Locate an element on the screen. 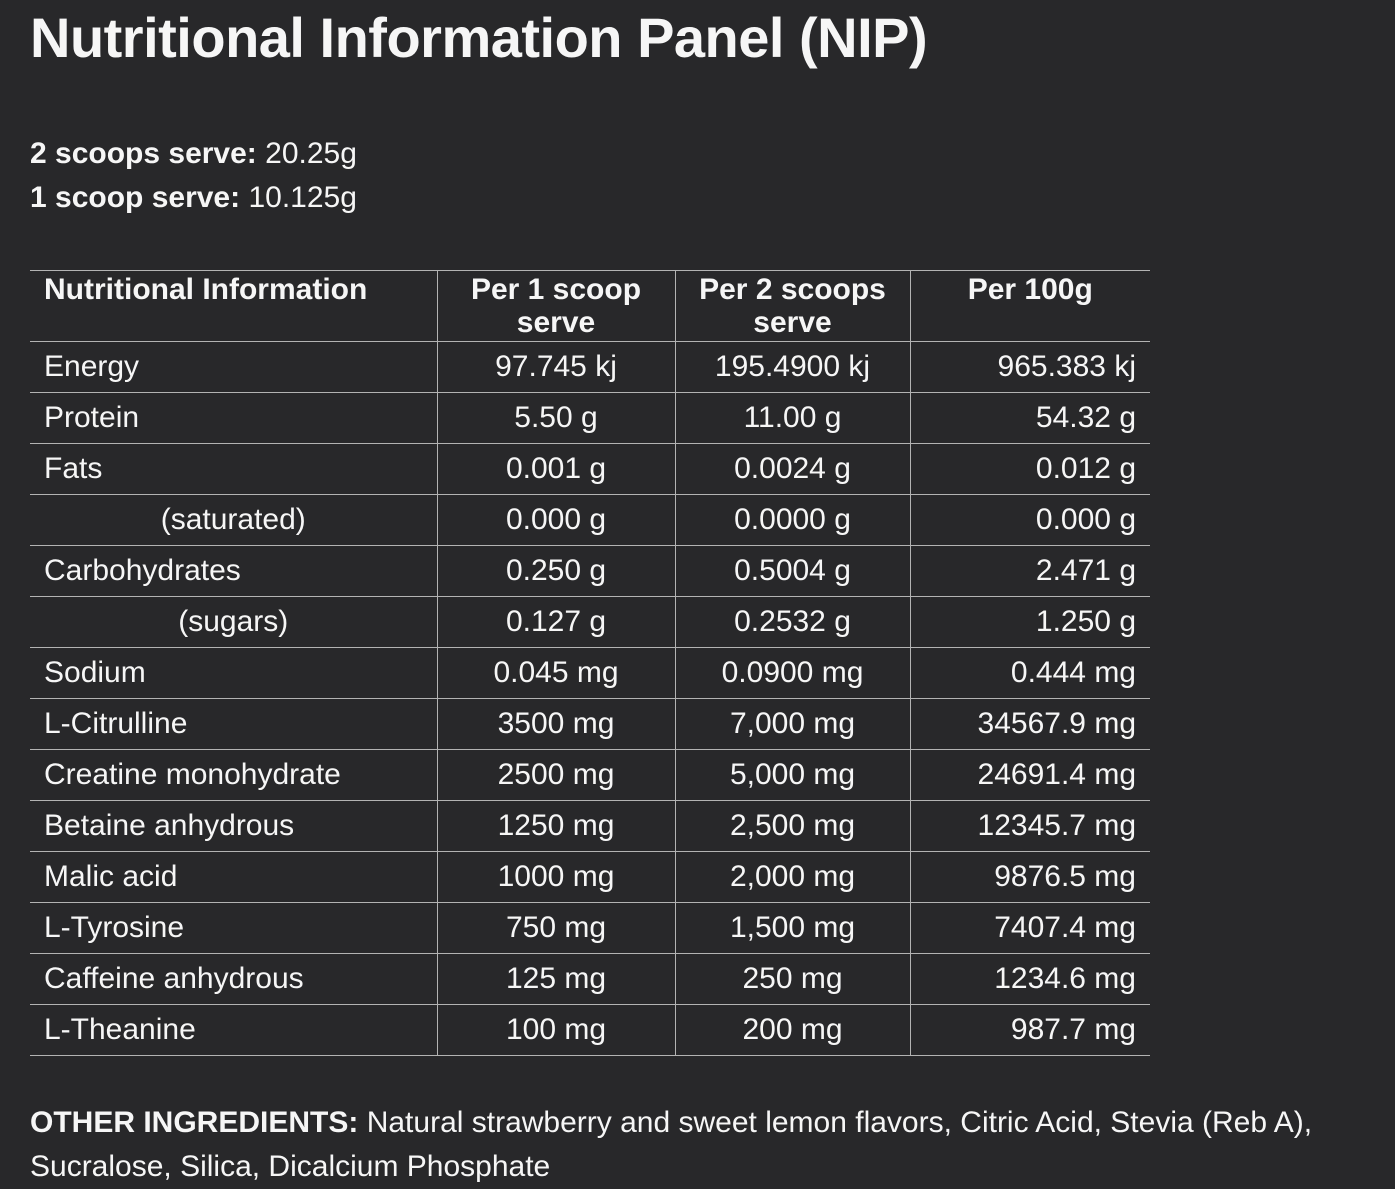 This screenshot has height=1189, width=1395. table-row: Protein 5.50 g 11.00 g 54.32 g is located at coordinates (590, 418).